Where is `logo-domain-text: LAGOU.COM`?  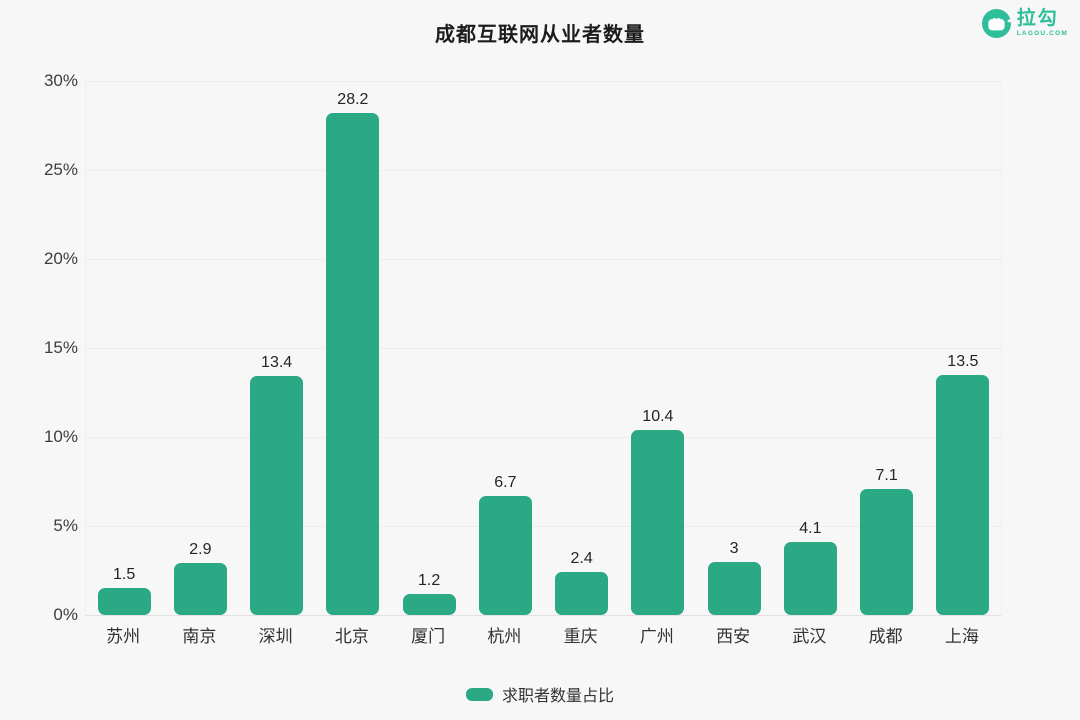 logo-domain-text: LAGOU.COM is located at coordinates (1042, 34).